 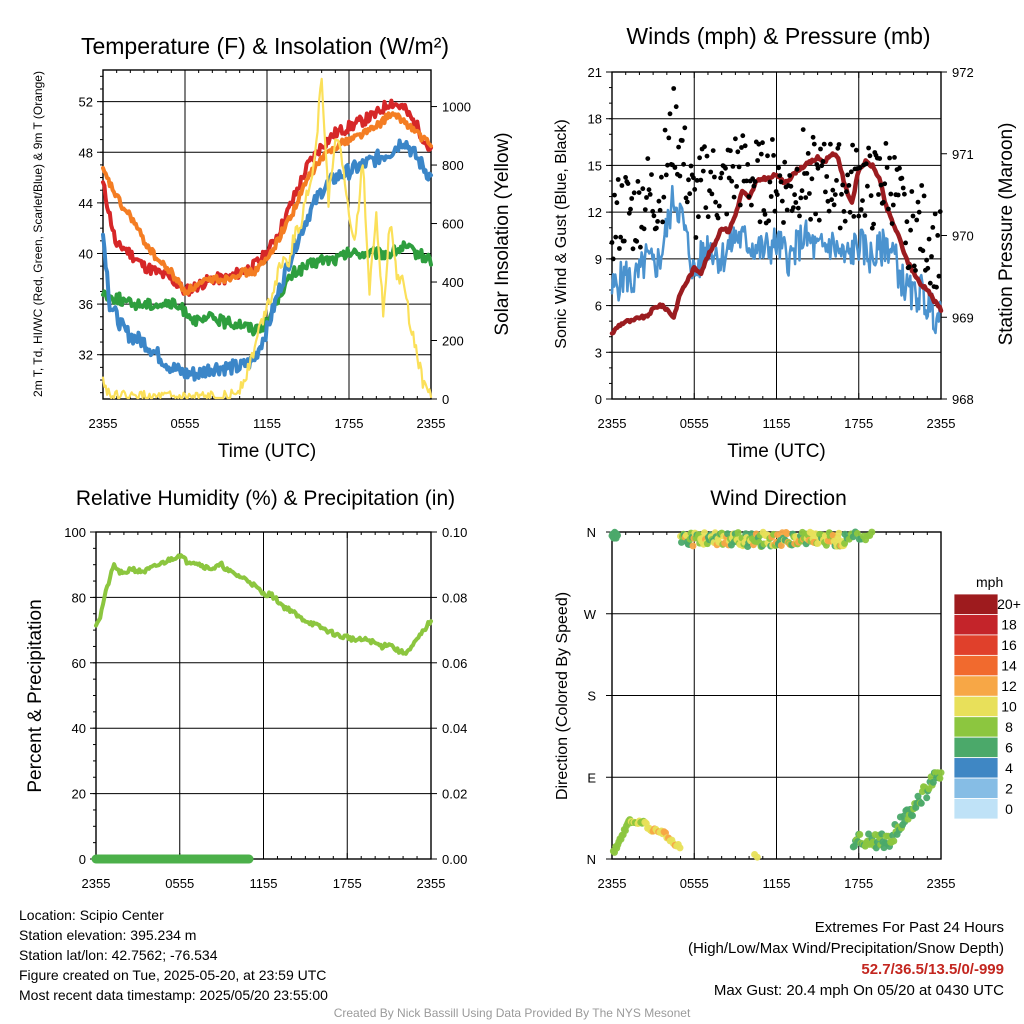 What do you see at coordinates (776, 259) in the screenshot?
I see `wind-speed-line` at bounding box center [776, 259].